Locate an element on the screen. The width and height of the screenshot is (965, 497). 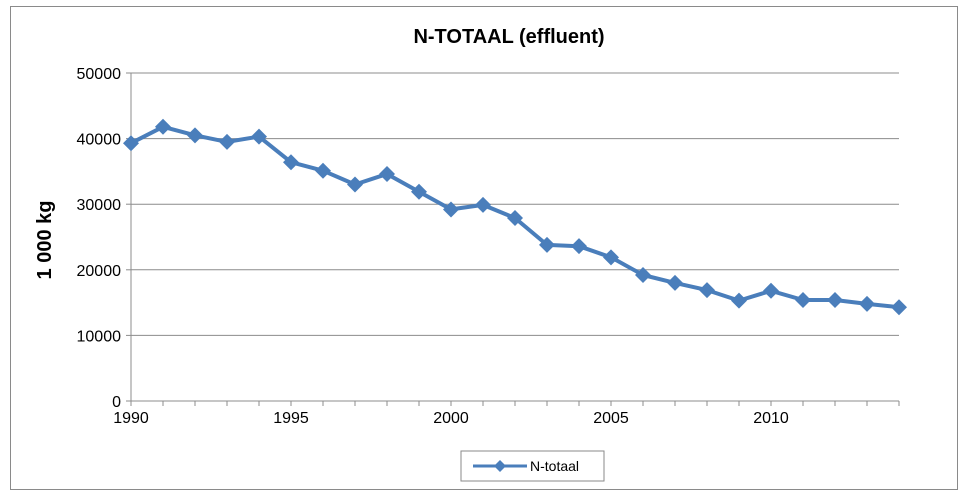
data-point-2004 is located at coordinates (579, 246).